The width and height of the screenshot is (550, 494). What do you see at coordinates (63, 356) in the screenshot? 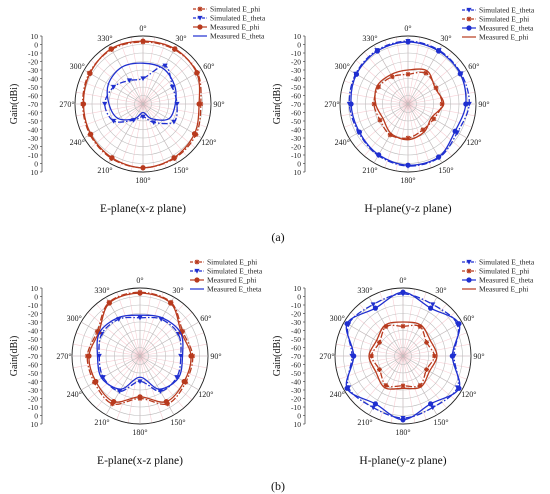
I see `angle-tick-label: 270°` at bounding box center [63, 356].